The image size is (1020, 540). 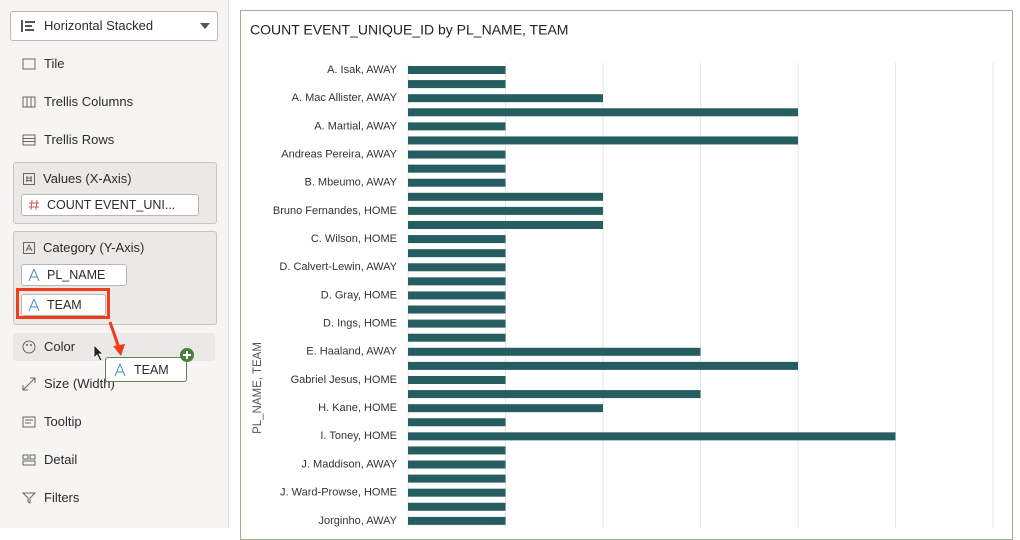 I want to click on filters-item: Filters, so click(x=50, y=498).